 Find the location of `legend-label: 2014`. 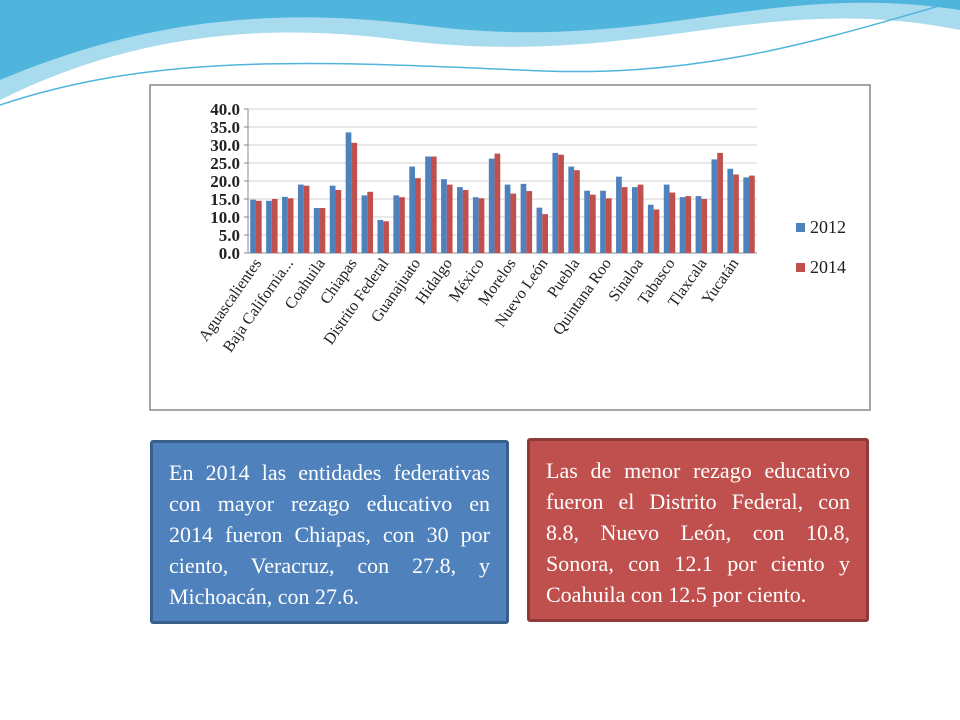

legend-label: 2014 is located at coordinates (828, 267).